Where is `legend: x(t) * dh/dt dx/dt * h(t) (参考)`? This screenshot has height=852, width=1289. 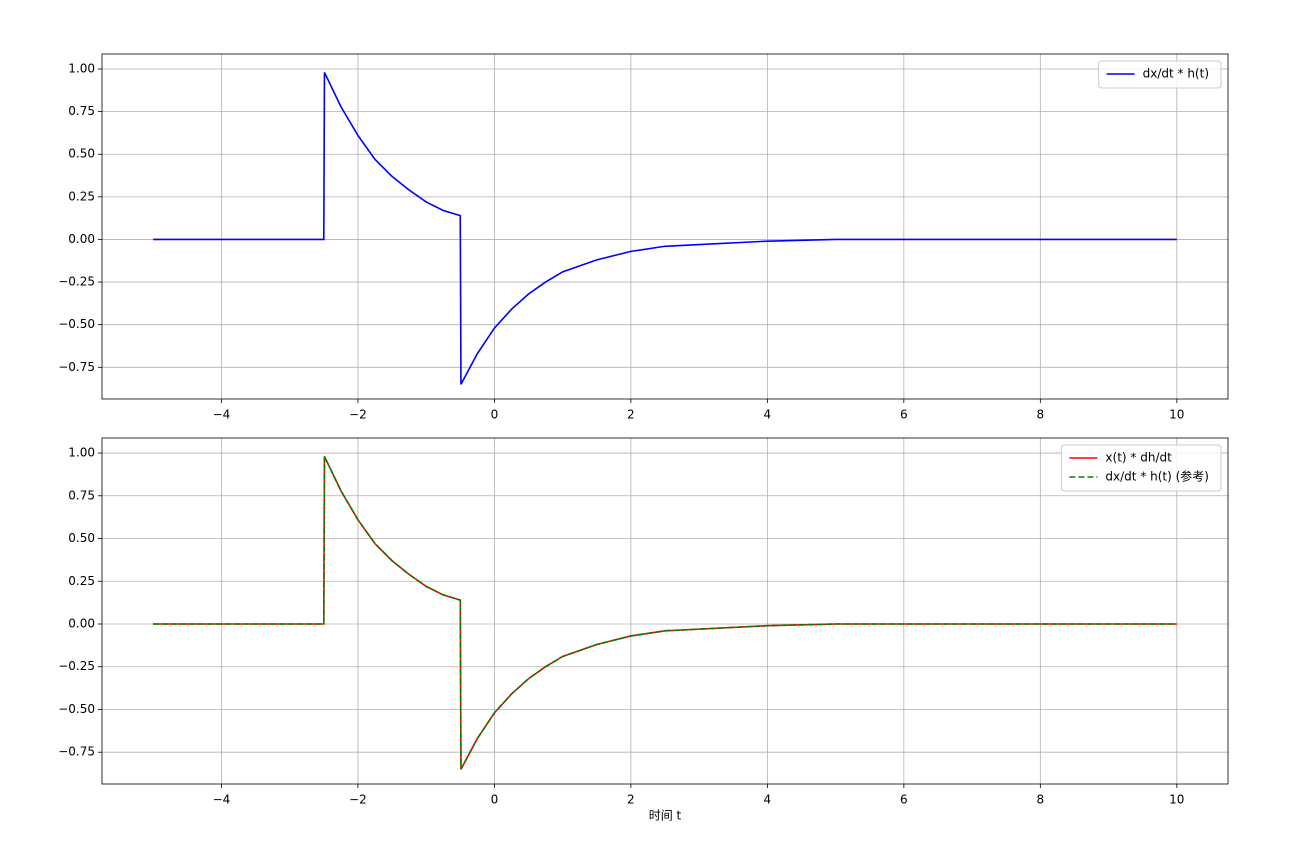
legend: x(t) * dh/dt dx/dt * h(t) (参考) is located at coordinates (1141, 468).